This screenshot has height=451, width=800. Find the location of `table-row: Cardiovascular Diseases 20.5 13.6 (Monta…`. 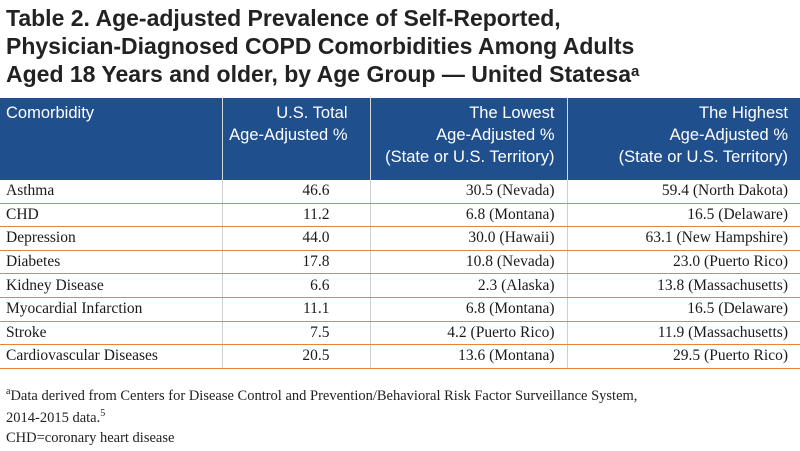

table-row: Cardiovascular Diseases 20.5 13.6 (Monta… is located at coordinates (400, 356).